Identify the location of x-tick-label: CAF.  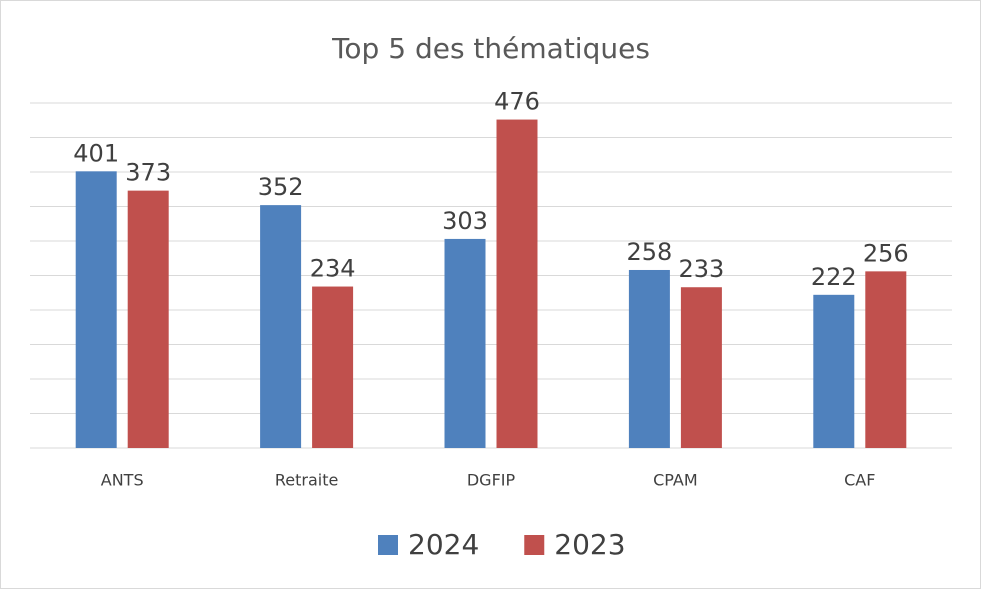
(859, 480).